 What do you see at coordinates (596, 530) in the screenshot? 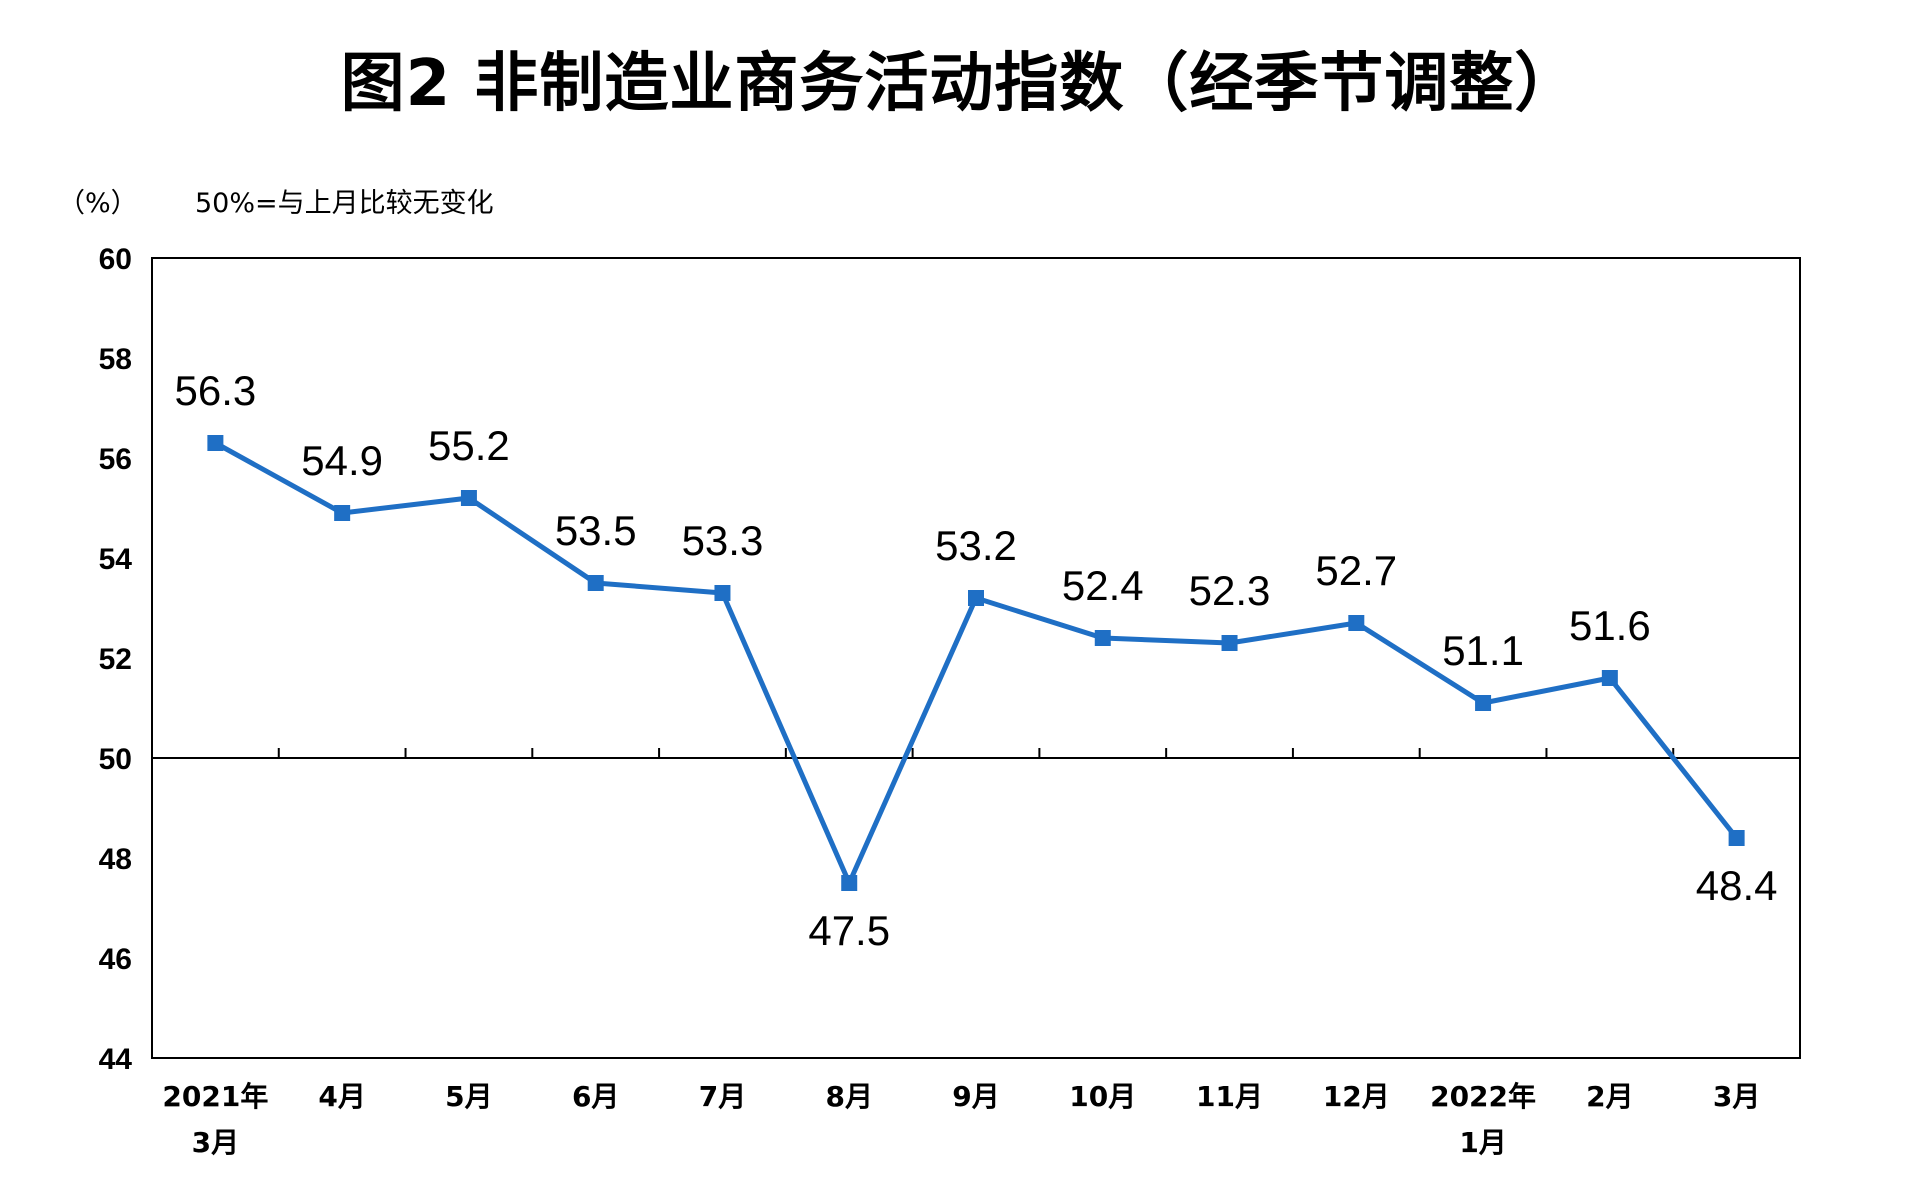
I see `data-label: 53.5` at bounding box center [596, 530].